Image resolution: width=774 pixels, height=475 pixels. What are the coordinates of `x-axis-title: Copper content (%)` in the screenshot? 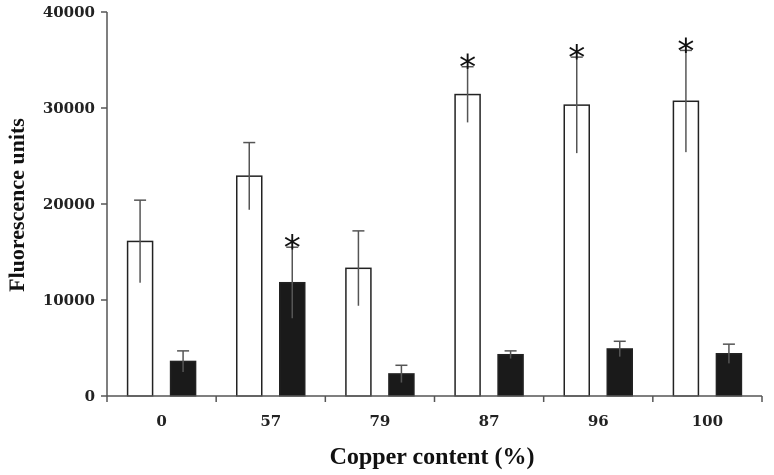 It's located at (432, 457).